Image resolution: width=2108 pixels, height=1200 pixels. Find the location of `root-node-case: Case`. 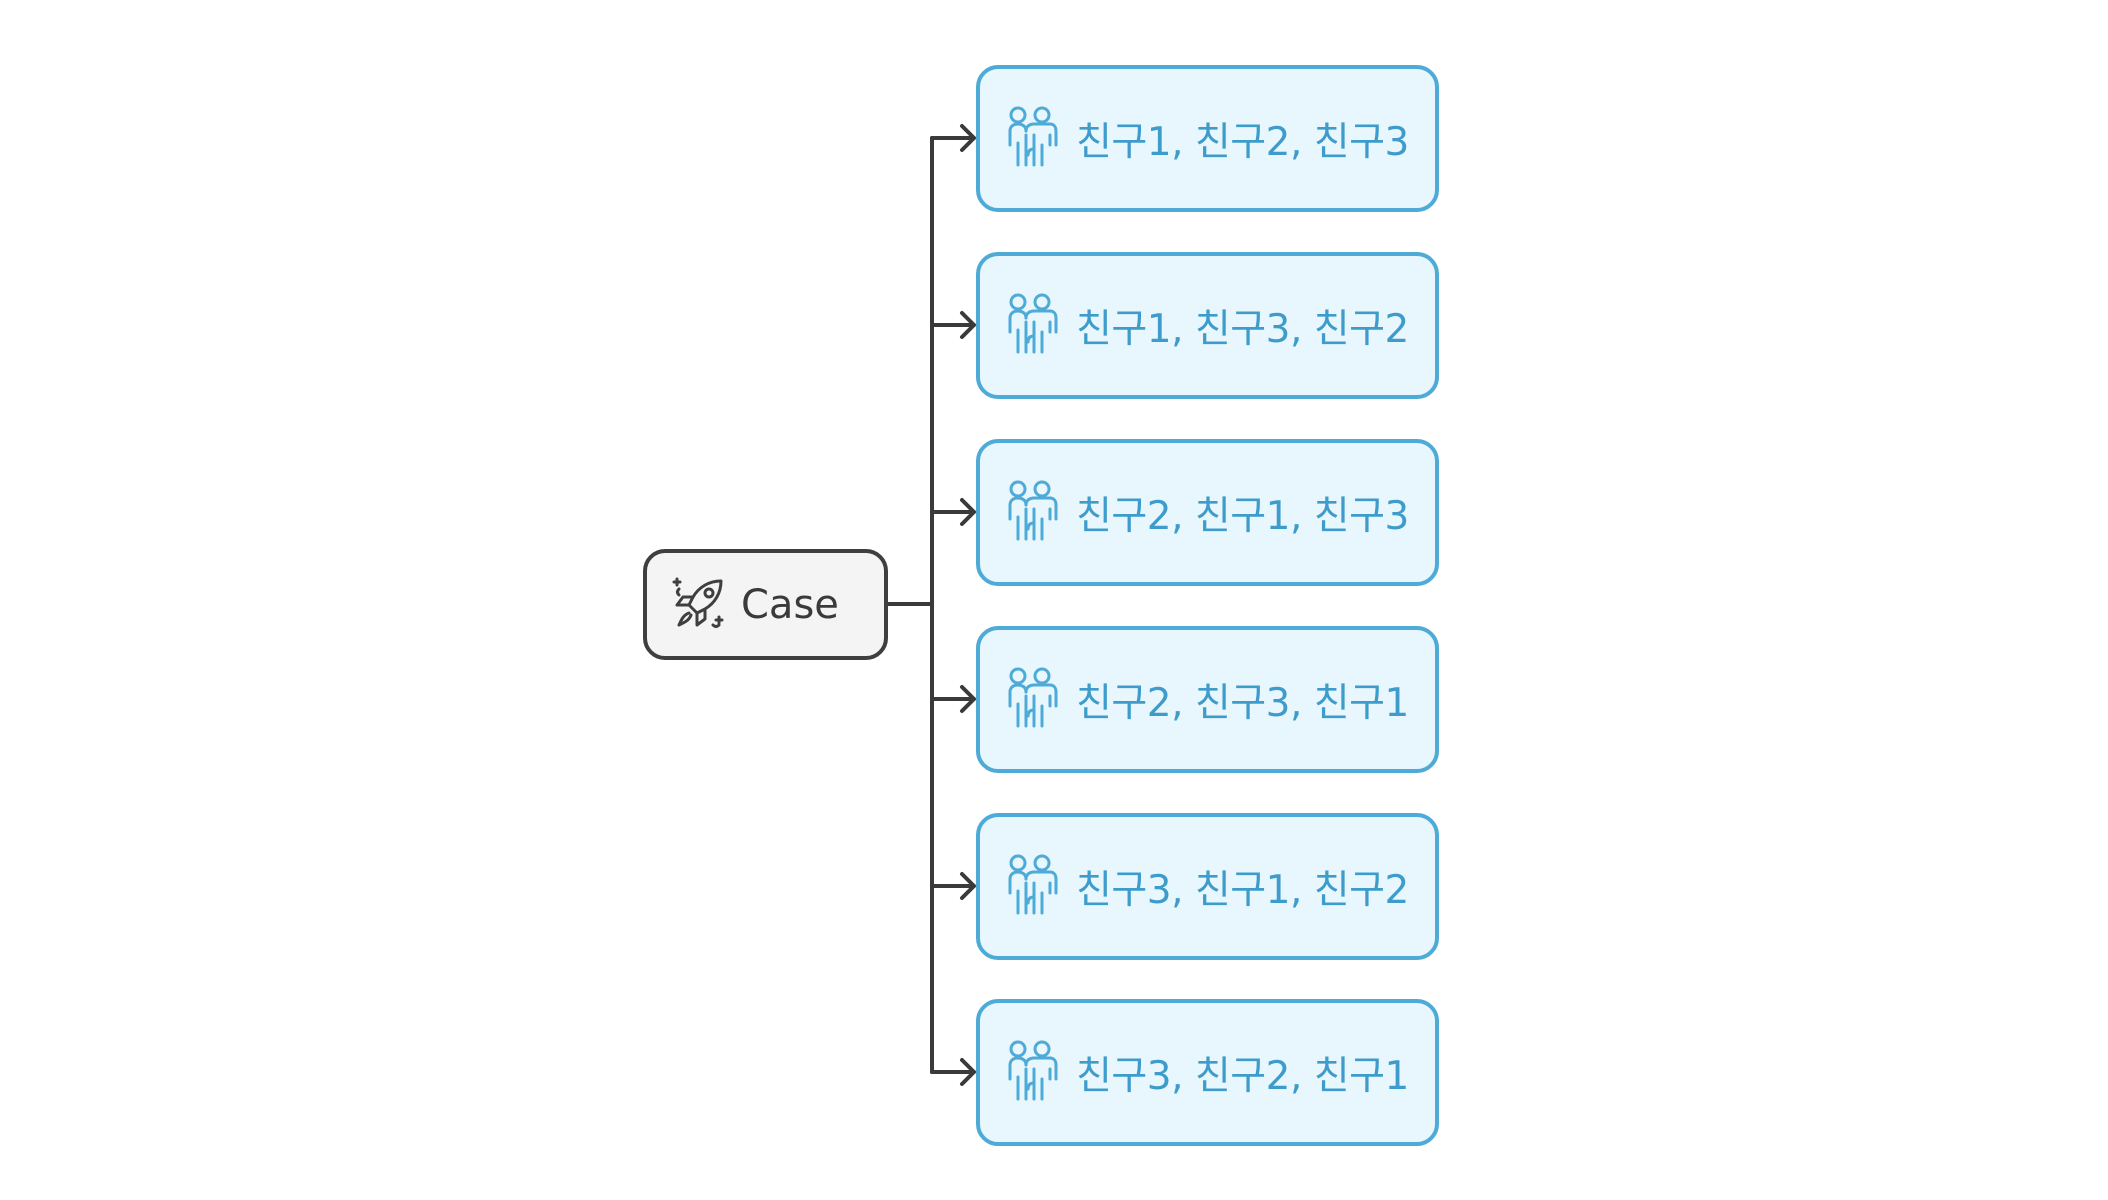

root-node-case: Case is located at coordinates (765, 604).